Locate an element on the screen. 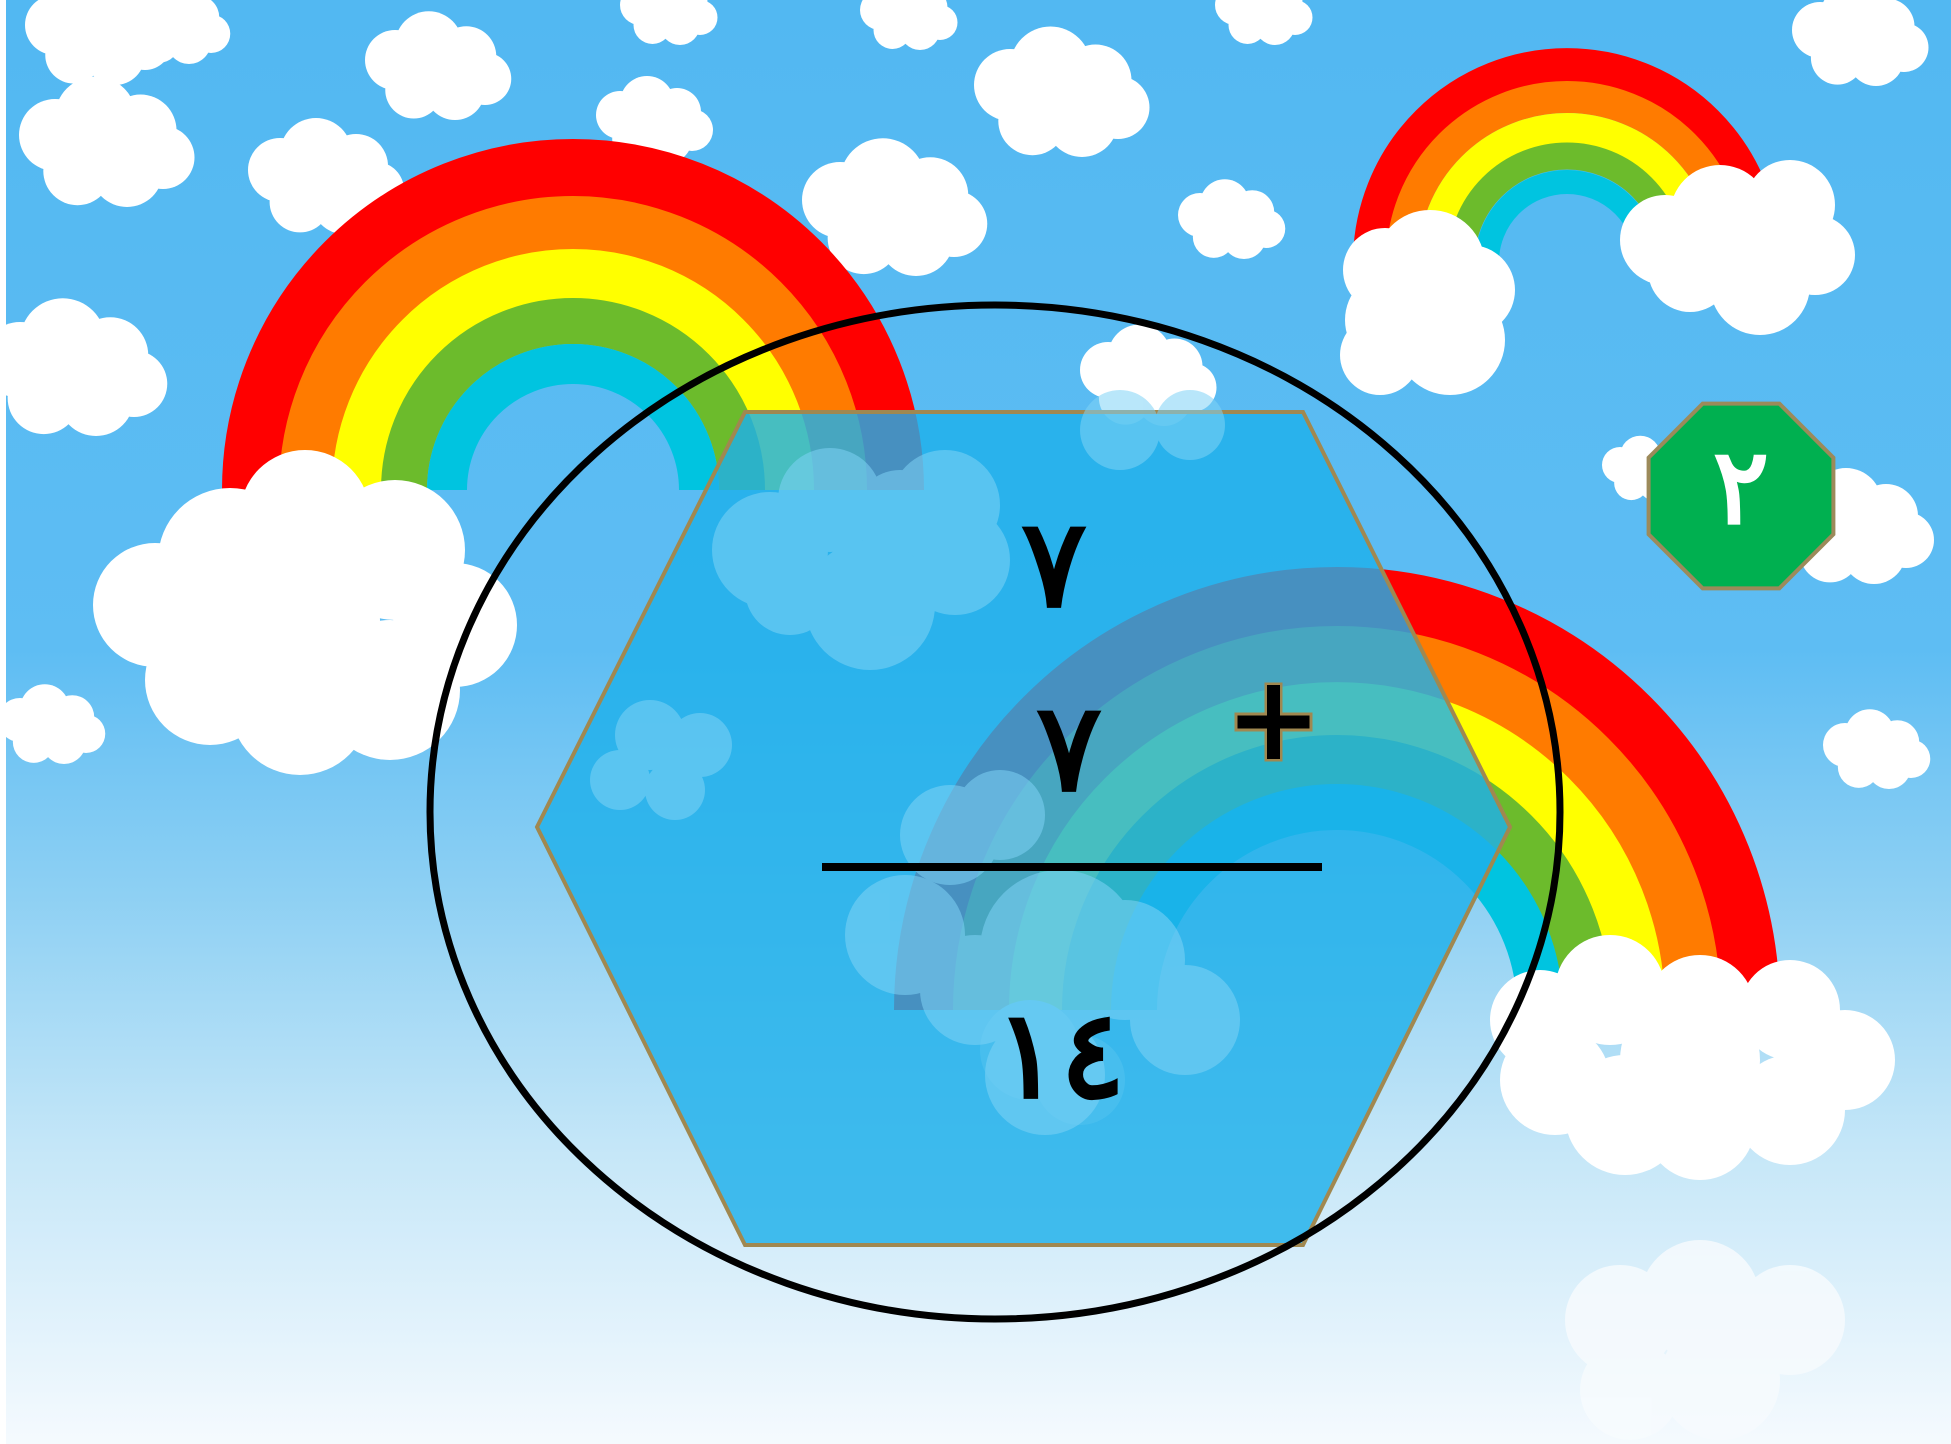  sum-result: ١٤ is located at coordinates (1059, 1054).